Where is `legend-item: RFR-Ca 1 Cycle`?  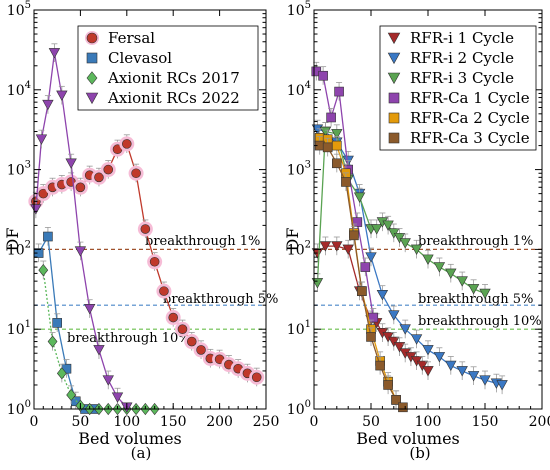 legend-item: RFR-Ca 1 Cycle is located at coordinates (459, 98).